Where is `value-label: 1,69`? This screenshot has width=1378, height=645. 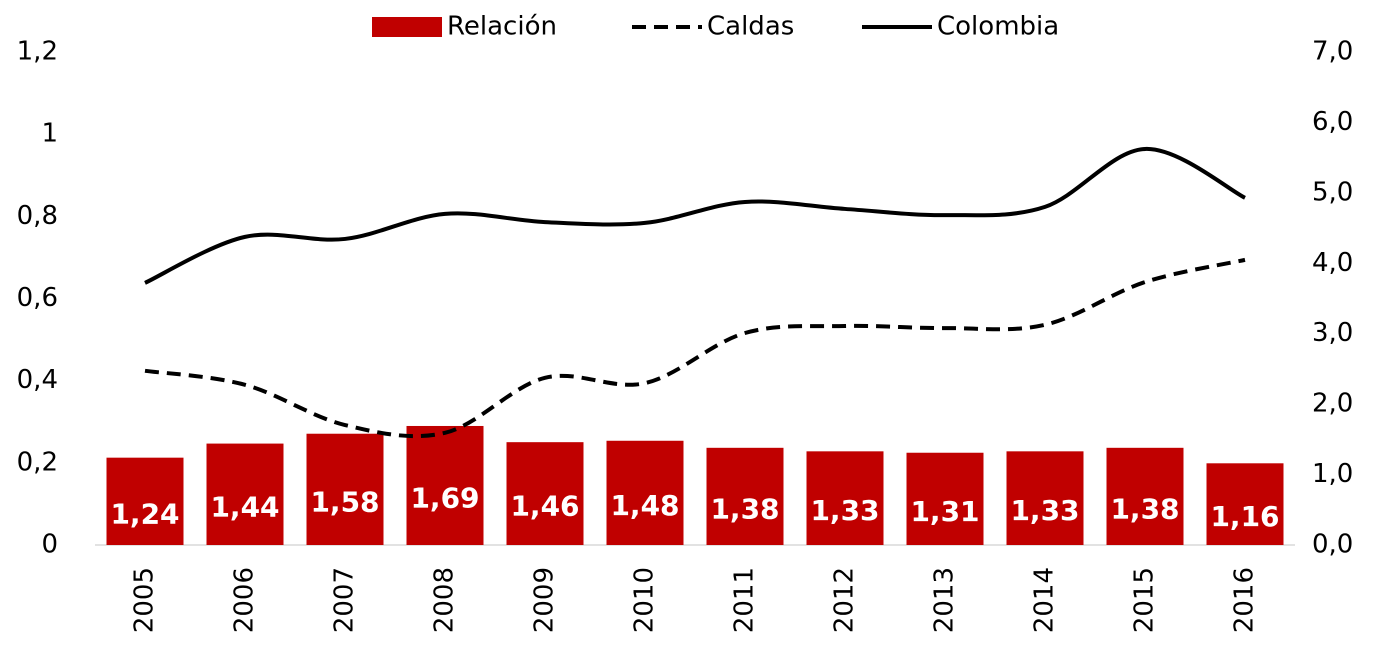
value-label: 1,69 is located at coordinates (444, 497).